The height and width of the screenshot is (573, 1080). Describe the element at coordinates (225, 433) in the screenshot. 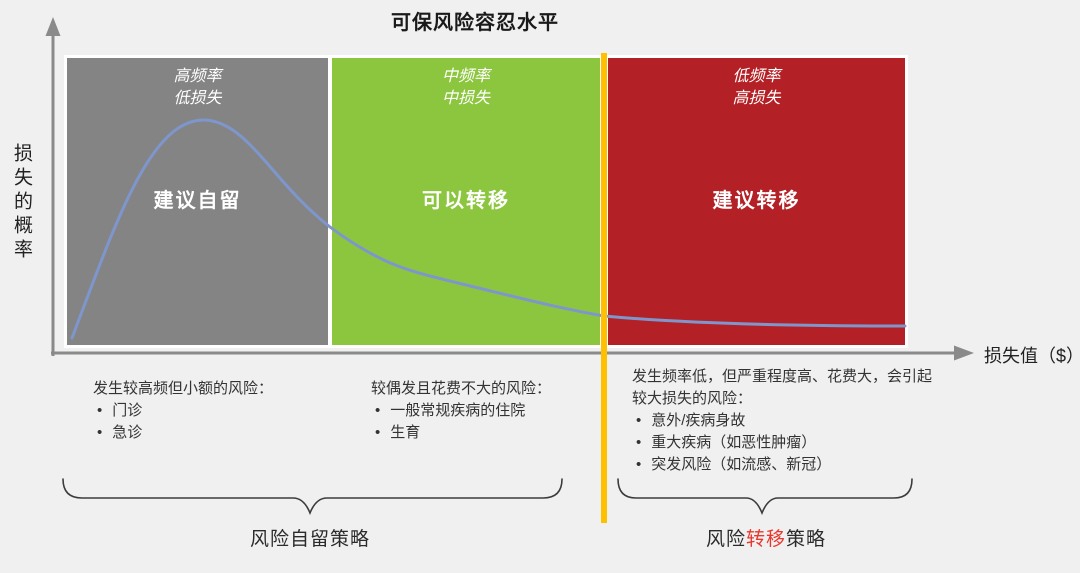

I see `note-retain-item: 急诊` at that location.